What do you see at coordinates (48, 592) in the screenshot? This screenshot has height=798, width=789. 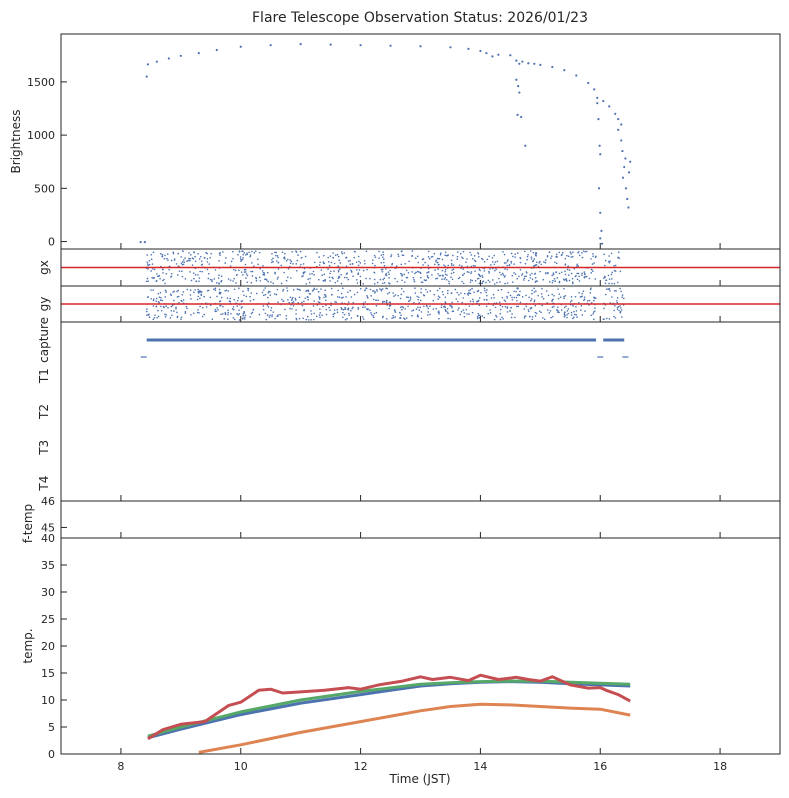 I see `temp-y-tick-label-30: 30` at bounding box center [48, 592].